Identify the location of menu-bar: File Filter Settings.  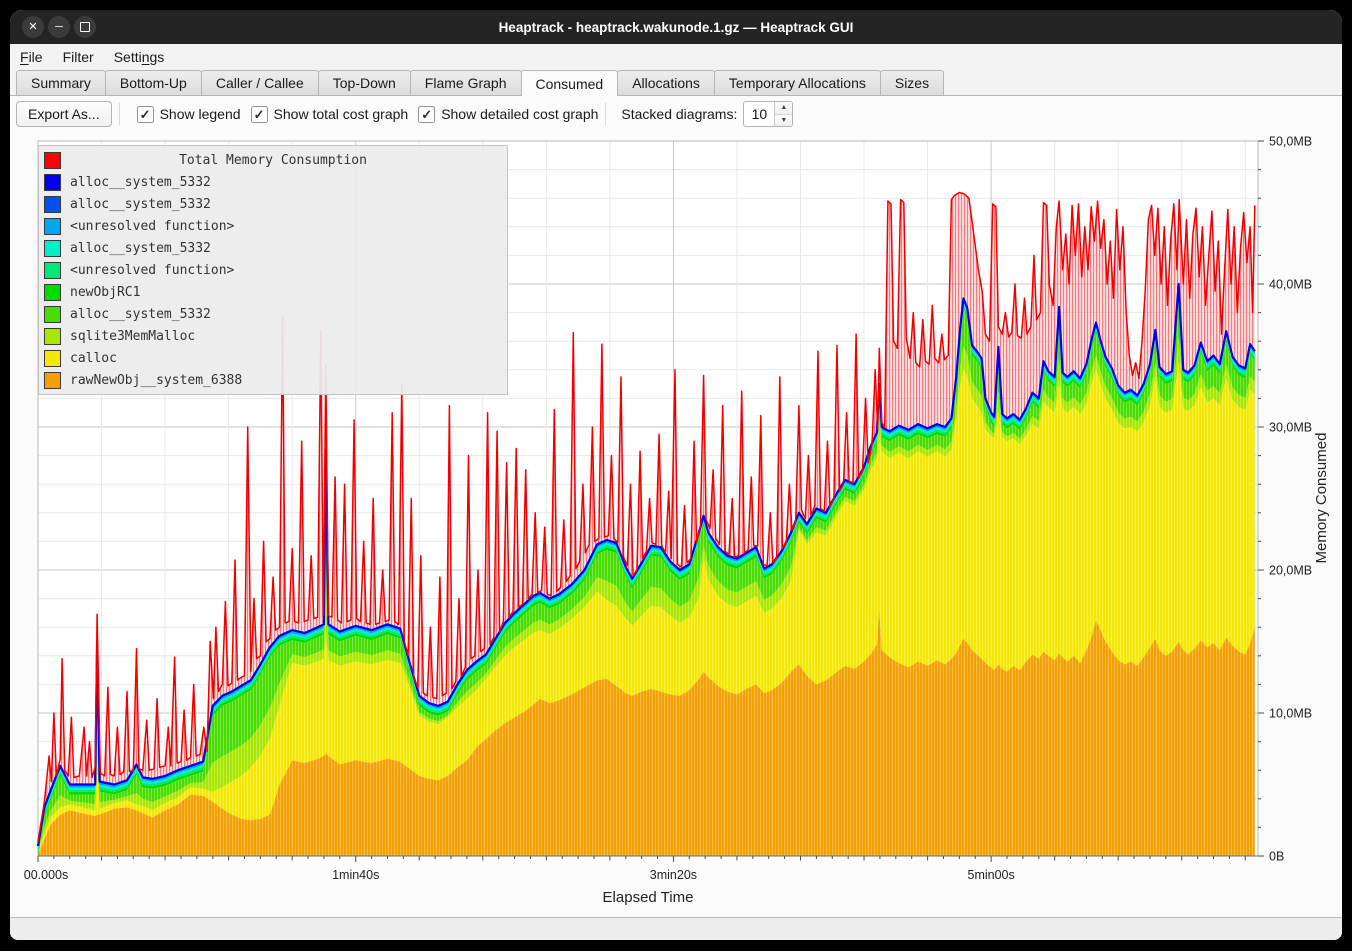
(676, 57).